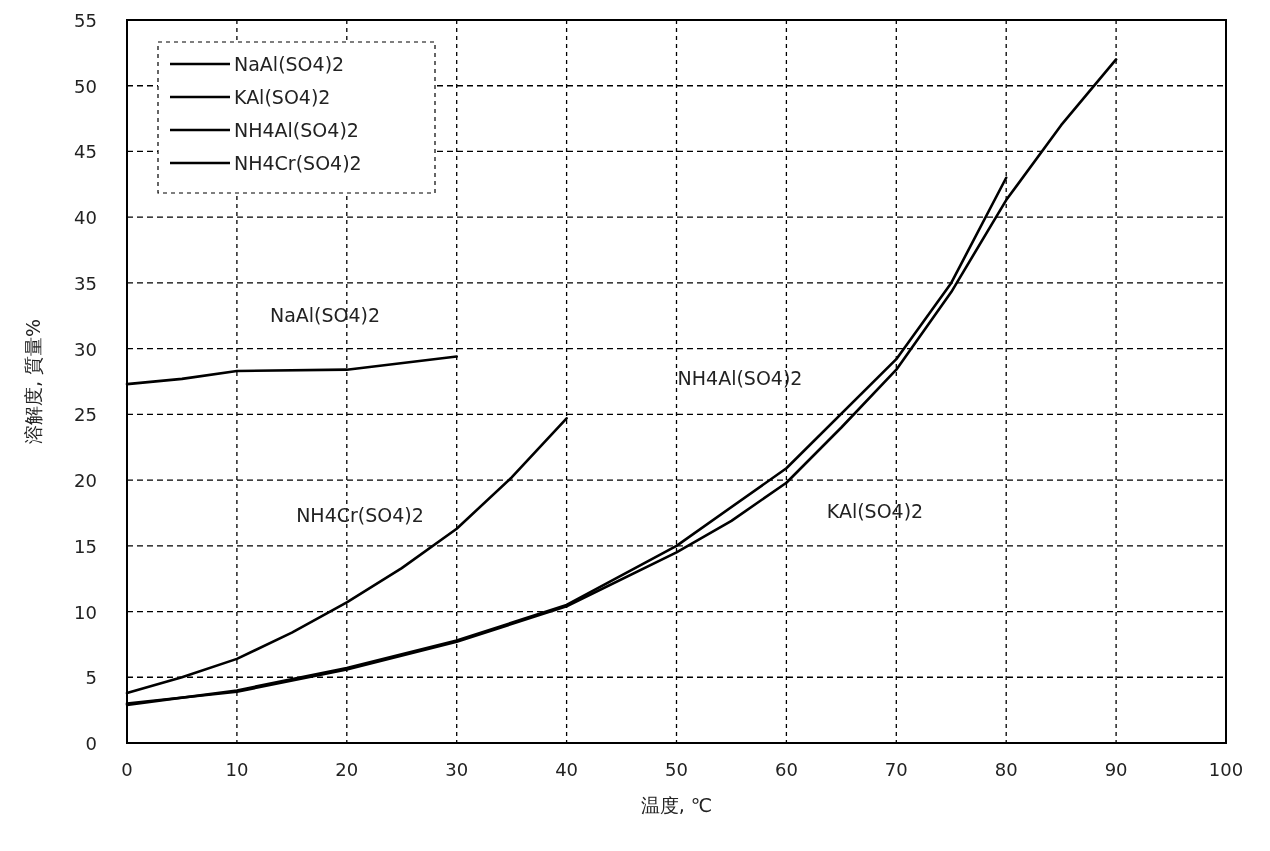 The image size is (1270, 851). Describe the element at coordinates (347, 769) in the screenshot. I see `x-tick-label: 20` at that location.